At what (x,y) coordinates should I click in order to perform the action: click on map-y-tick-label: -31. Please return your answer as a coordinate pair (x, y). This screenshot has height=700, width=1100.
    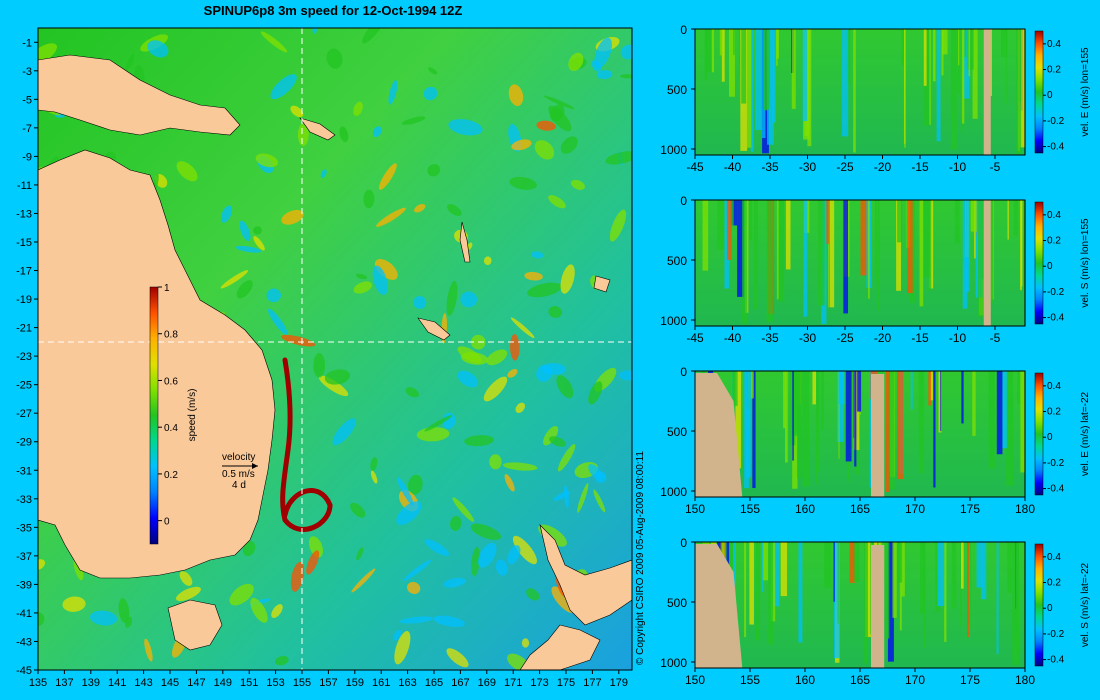
    Looking at the image, I should click on (24, 471).